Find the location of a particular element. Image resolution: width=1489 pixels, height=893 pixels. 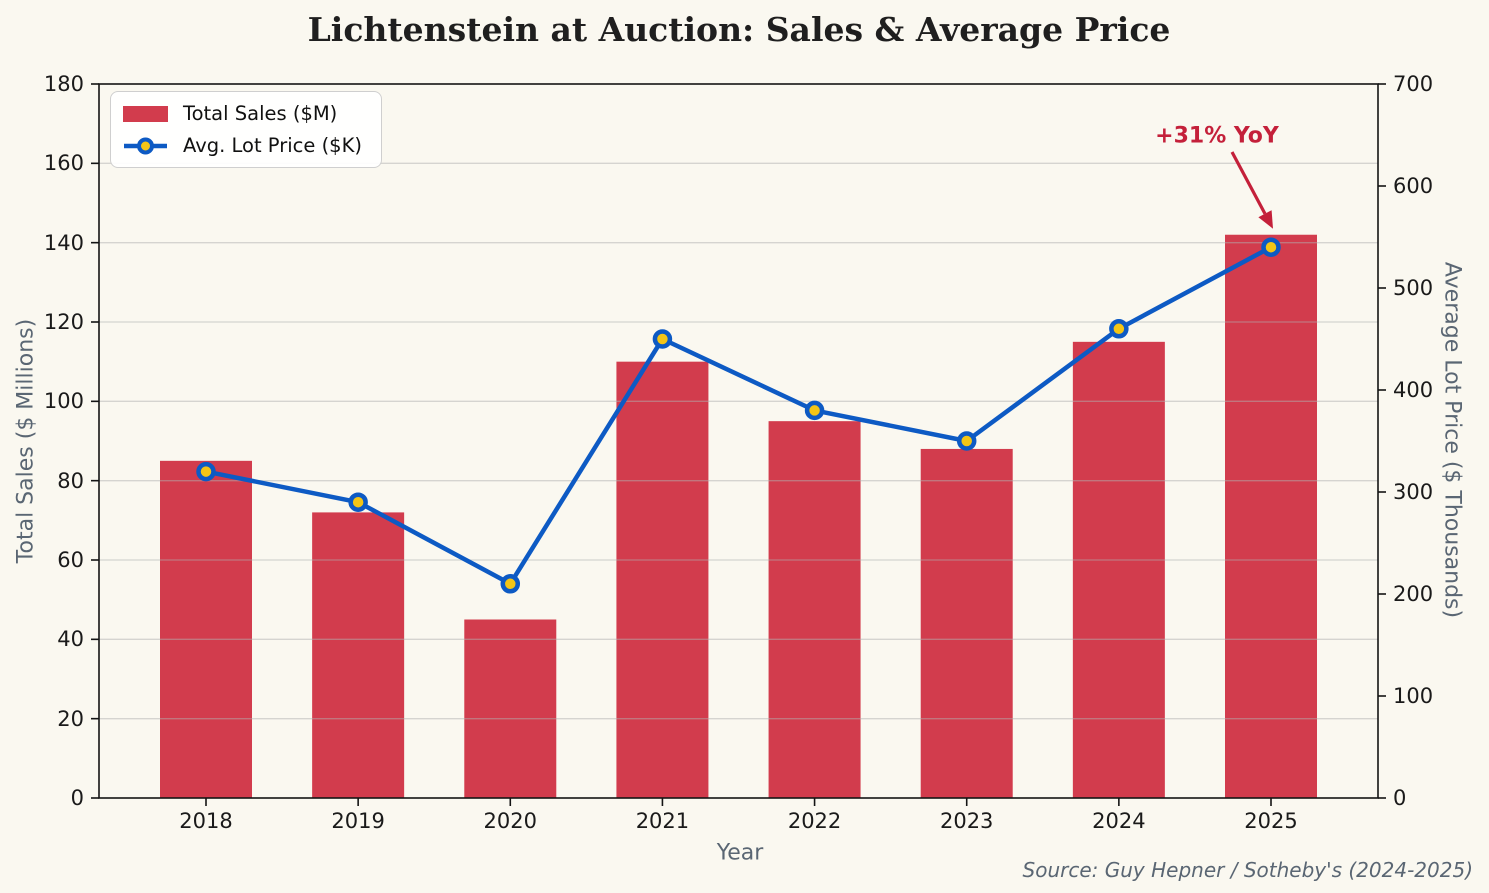

right-y-axis-label: Average Lot Price ($ Thousands) is located at coordinates (1452, 440).